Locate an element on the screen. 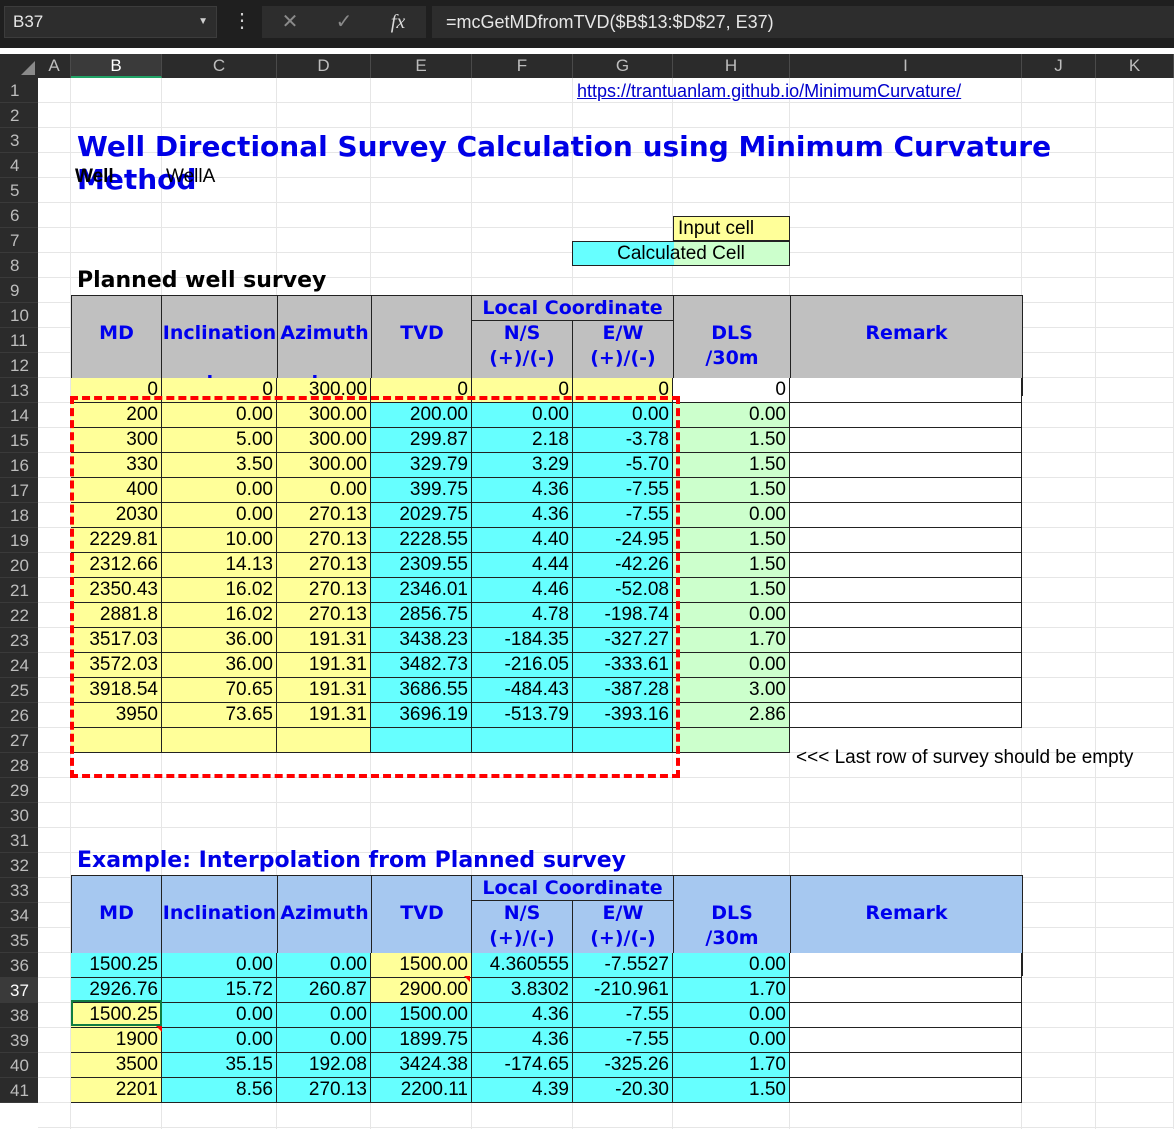 This screenshot has width=1174, height=1129. ew-cell: 0 is located at coordinates (623, 390).